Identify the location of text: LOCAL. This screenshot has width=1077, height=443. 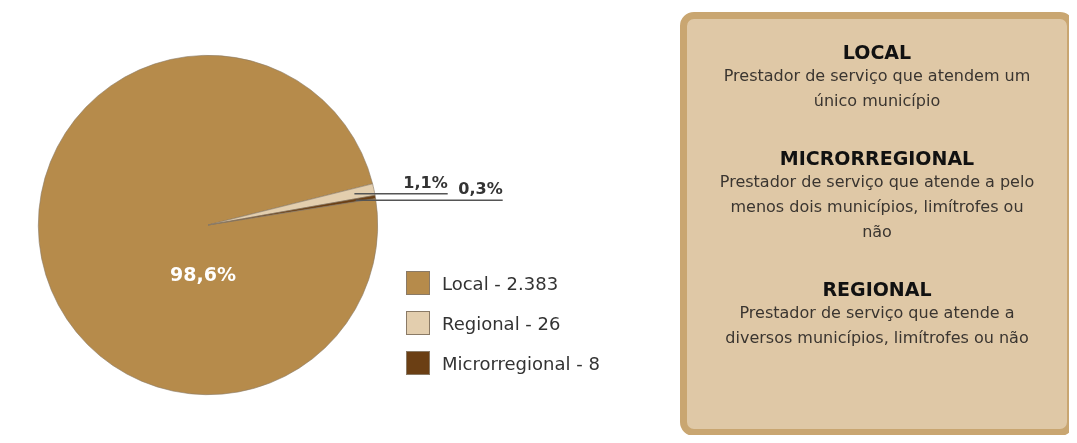
(877, 52).